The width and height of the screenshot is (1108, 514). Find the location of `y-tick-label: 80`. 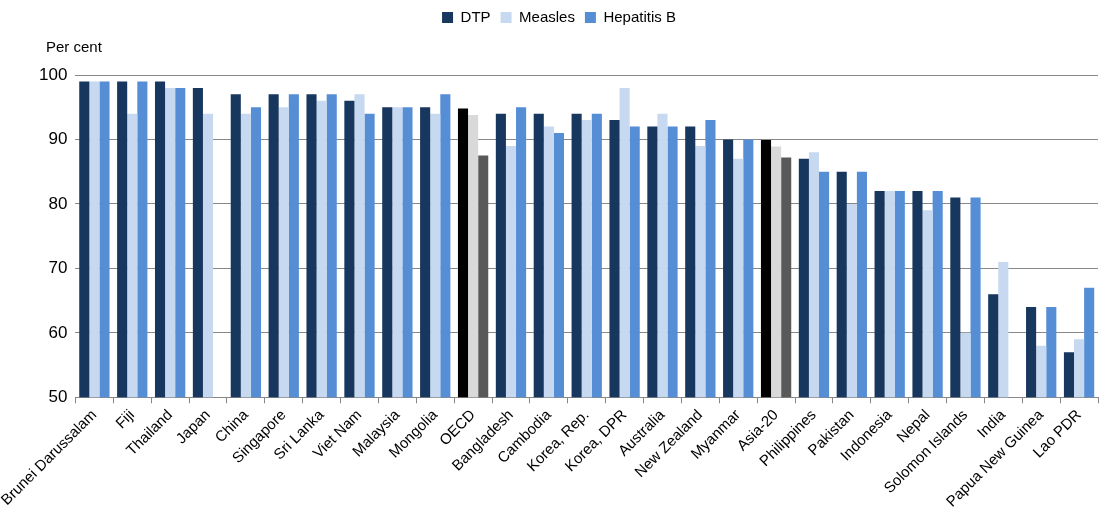

y-tick-label: 80 is located at coordinates (58, 203).